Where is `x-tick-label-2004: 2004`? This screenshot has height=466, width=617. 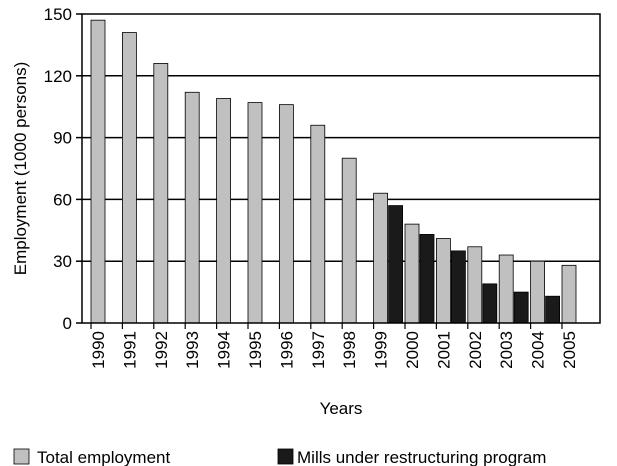
x-tick-label-2004: 2004 is located at coordinates (538, 350).